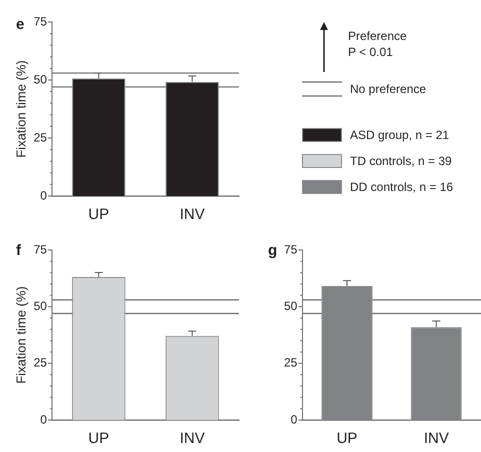 This screenshot has width=481, height=452. What do you see at coordinates (388, 89) in the screenshot?
I see `legend-label: No preference` at bounding box center [388, 89].